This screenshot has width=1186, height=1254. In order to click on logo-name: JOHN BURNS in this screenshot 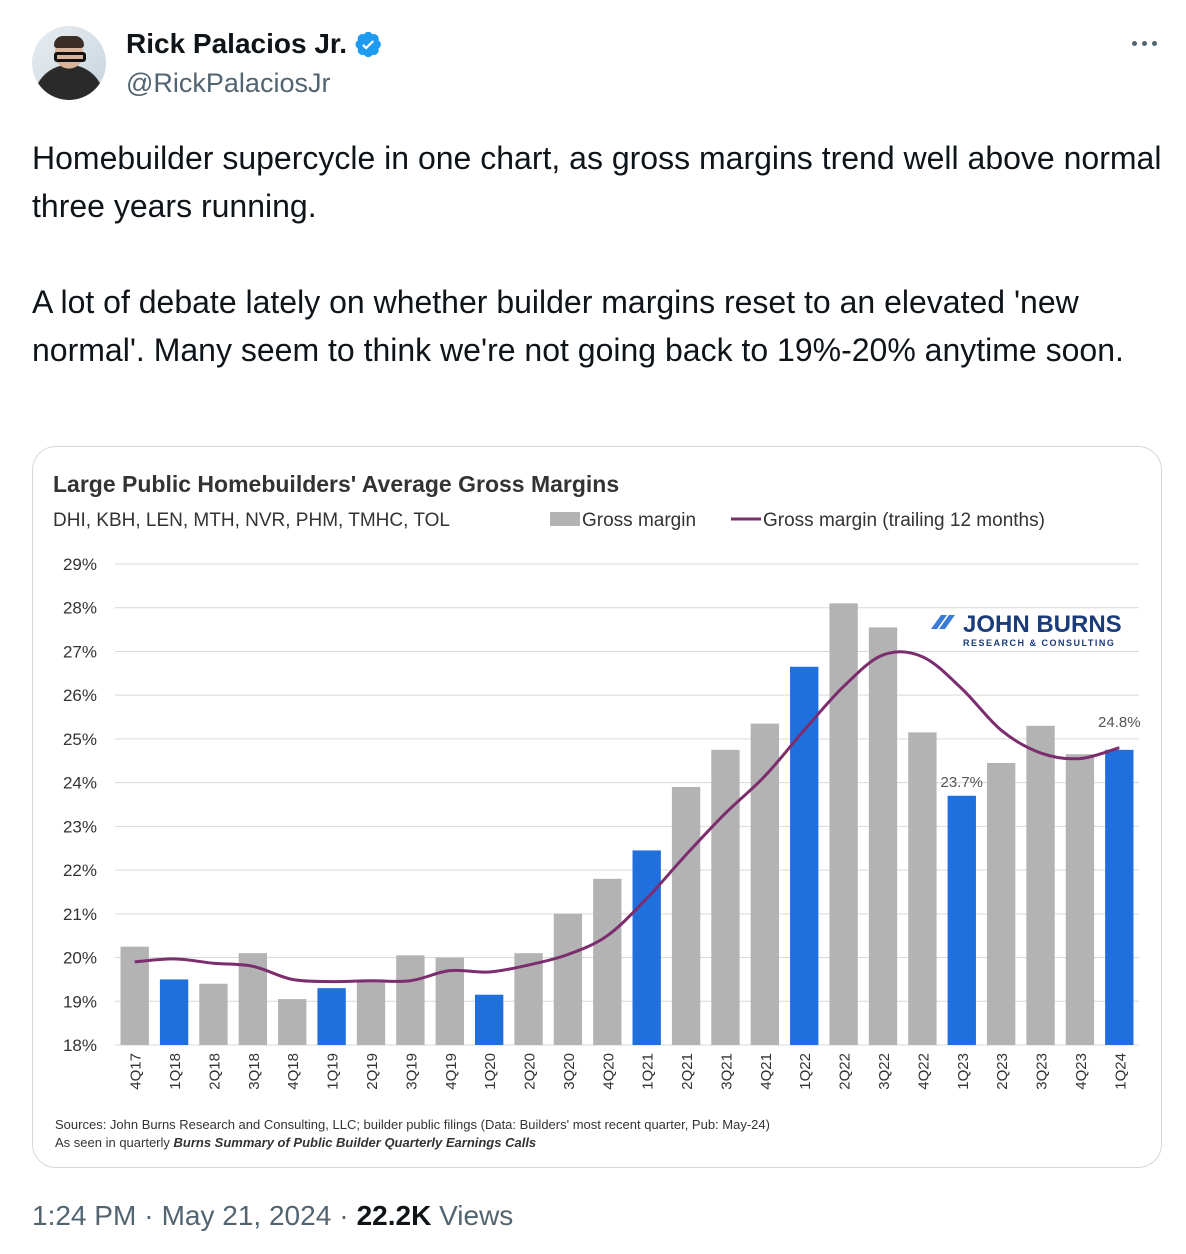, I will do `click(1042, 624)`.